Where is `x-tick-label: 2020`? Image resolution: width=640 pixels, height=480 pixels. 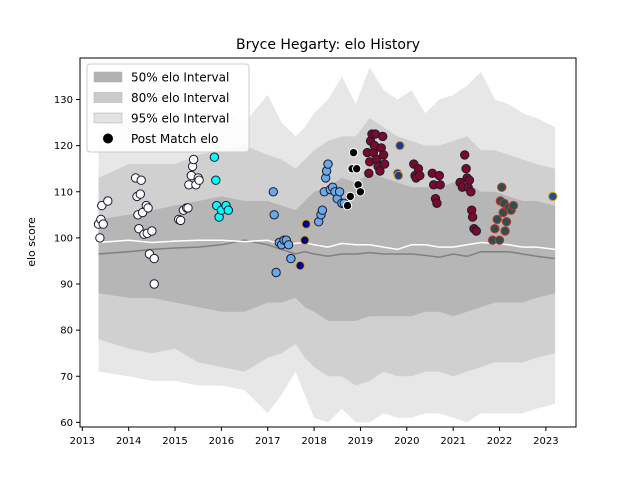 x-tick-label: 2020 is located at coordinates (406, 441).